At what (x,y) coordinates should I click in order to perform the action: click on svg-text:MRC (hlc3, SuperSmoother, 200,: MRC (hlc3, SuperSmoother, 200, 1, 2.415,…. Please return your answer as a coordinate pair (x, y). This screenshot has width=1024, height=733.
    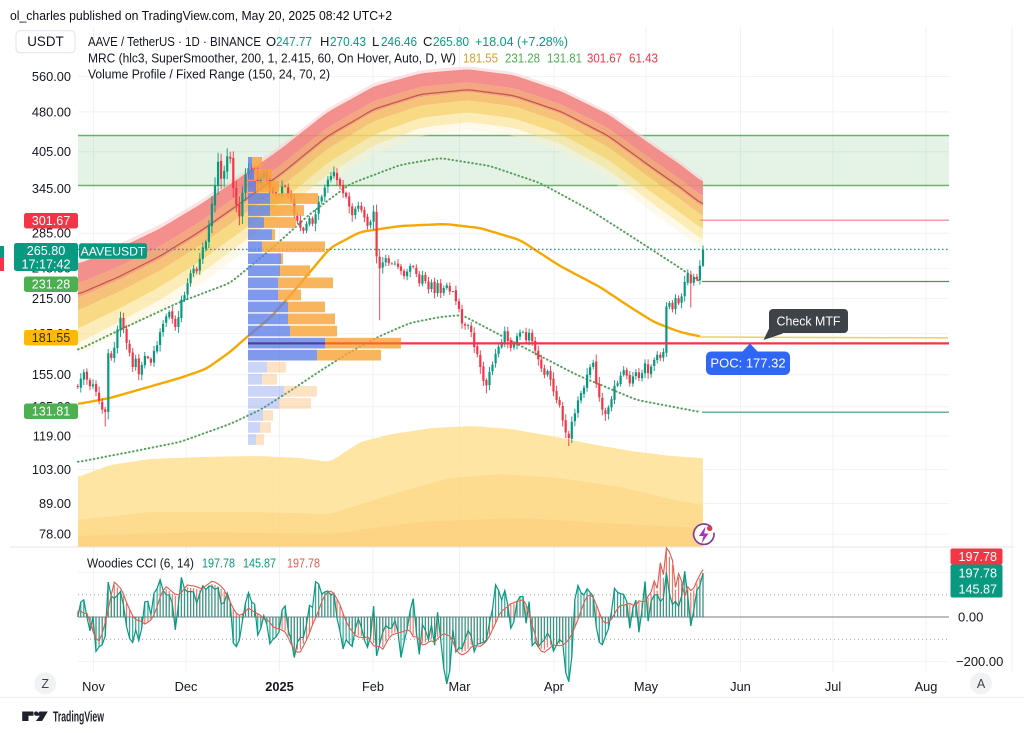
    Looking at the image, I should click on (272, 57).